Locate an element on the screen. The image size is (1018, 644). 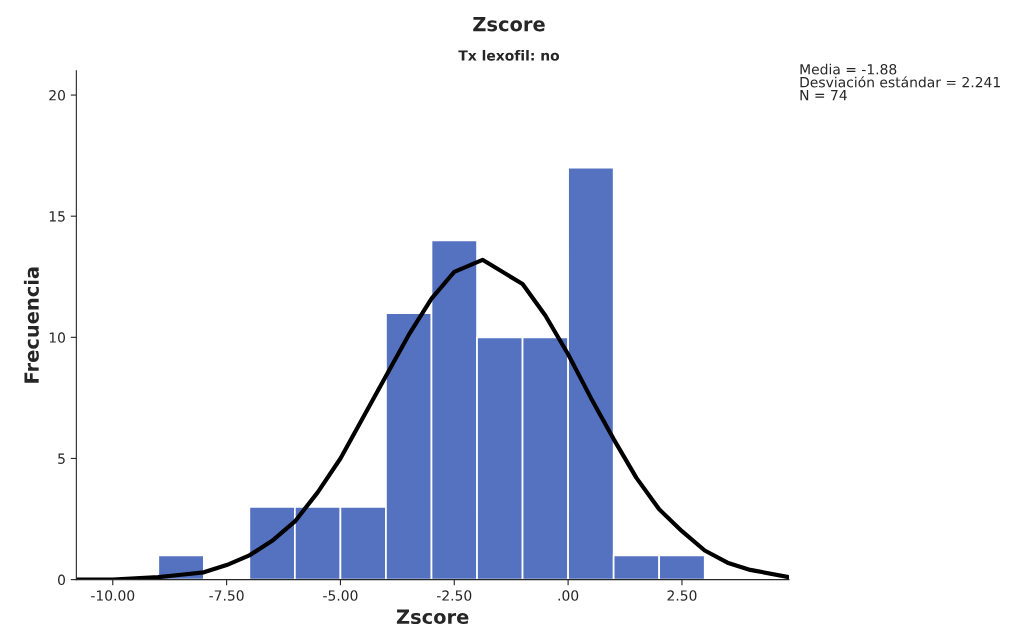
text: Media = -1.88 is located at coordinates (848, 69).